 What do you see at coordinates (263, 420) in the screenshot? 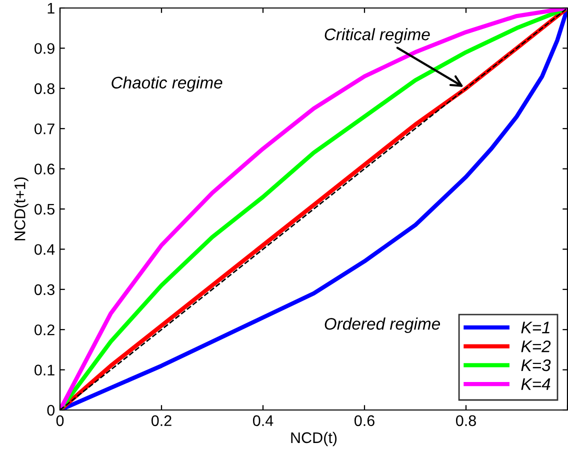
I see `x-tick-label: 0.4` at bounding box center [263, 420].